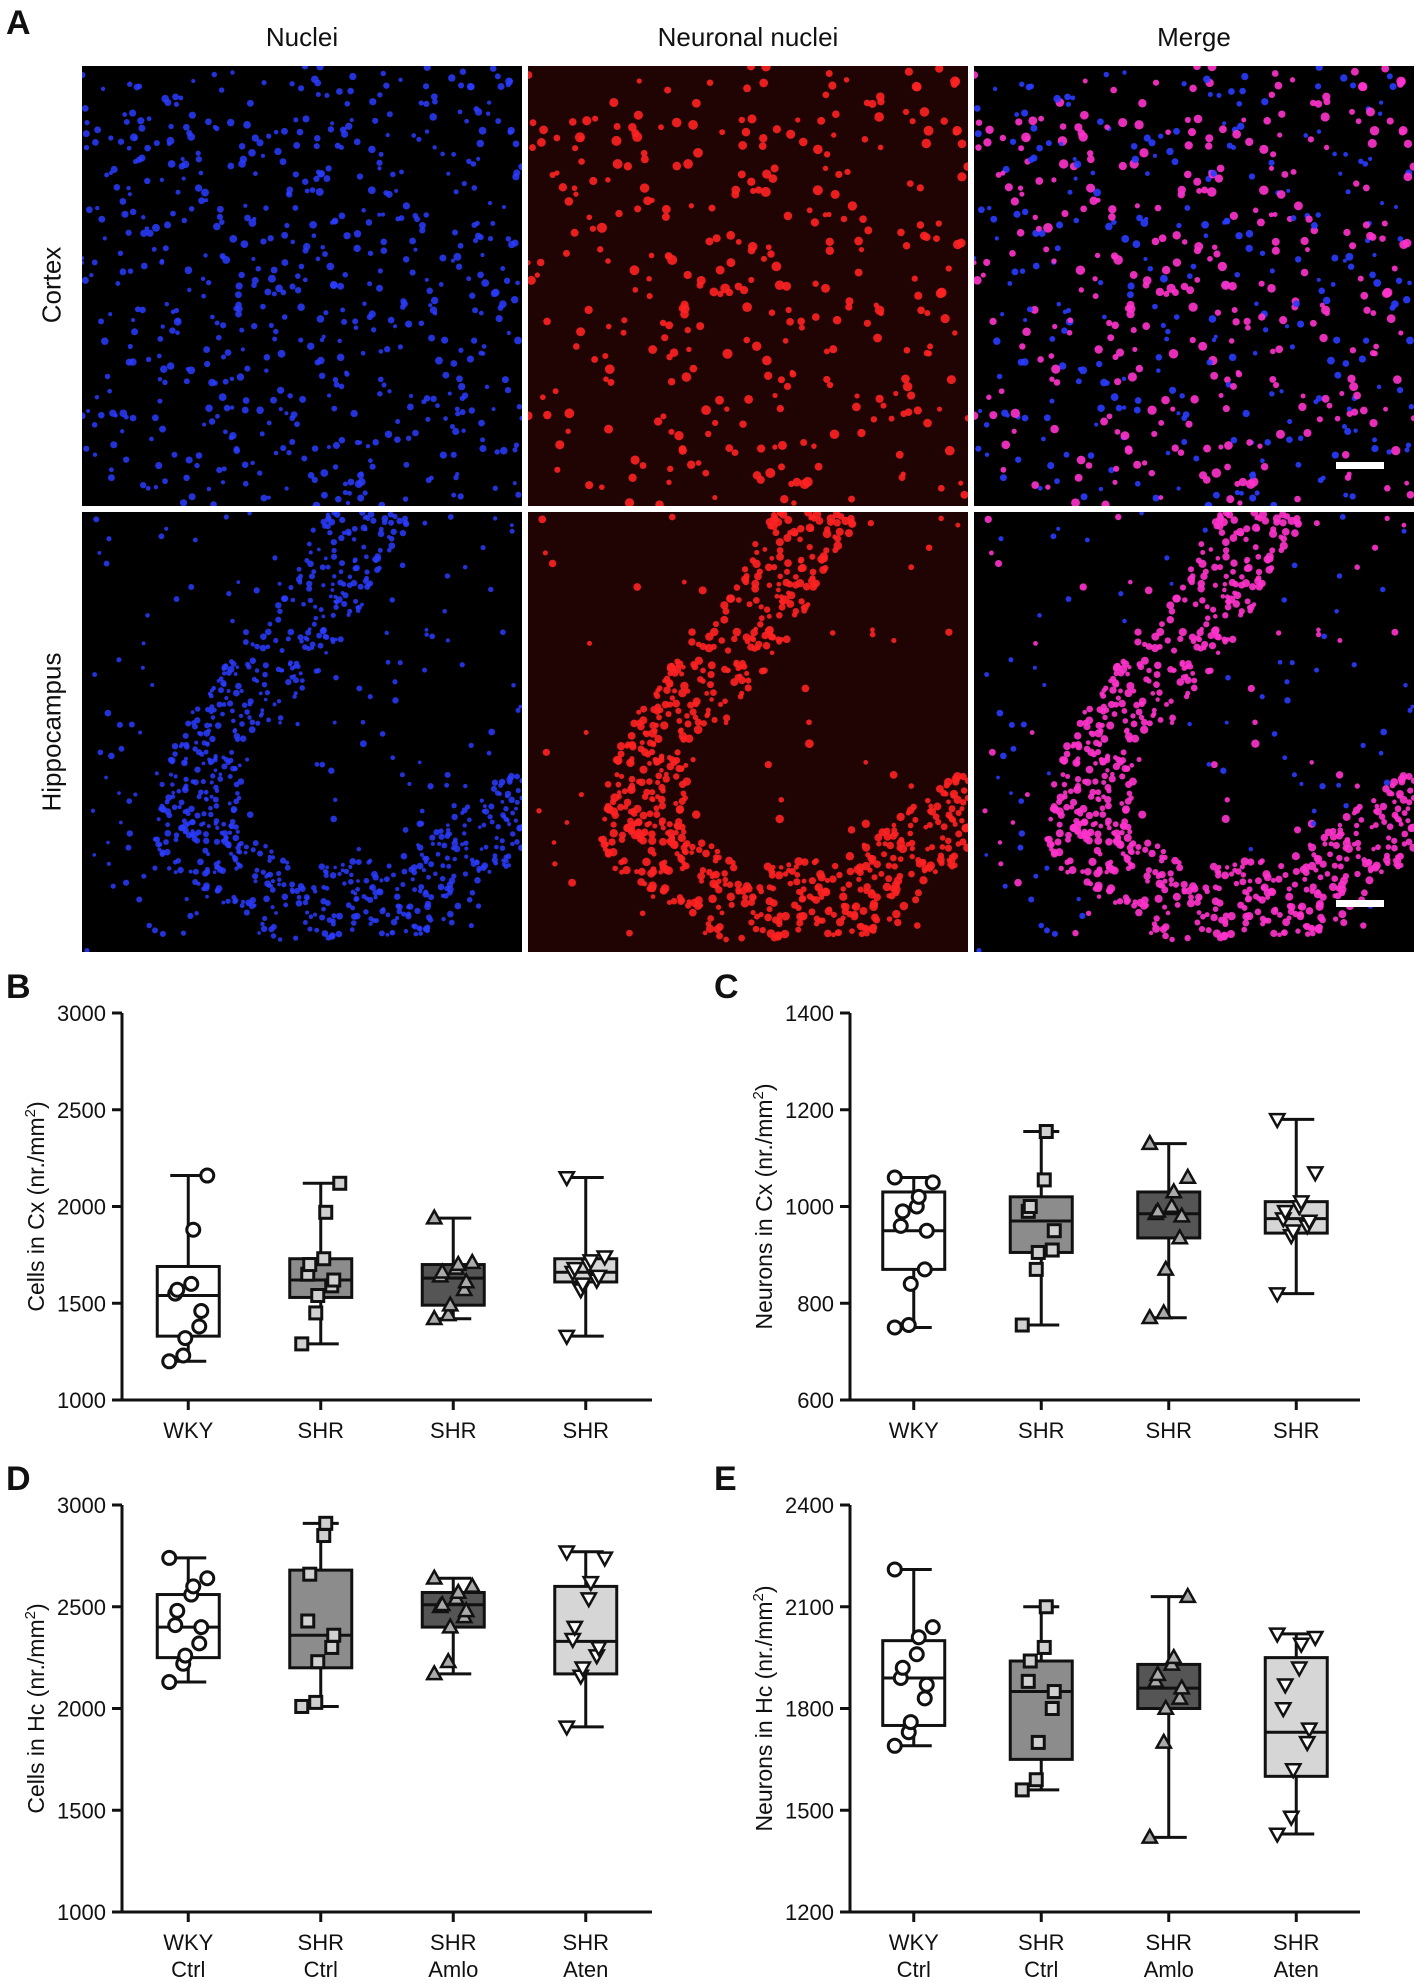 This screenshot has width=1416, height=1983. I want to click on panel-letter-d: D, so click(18, 1479).